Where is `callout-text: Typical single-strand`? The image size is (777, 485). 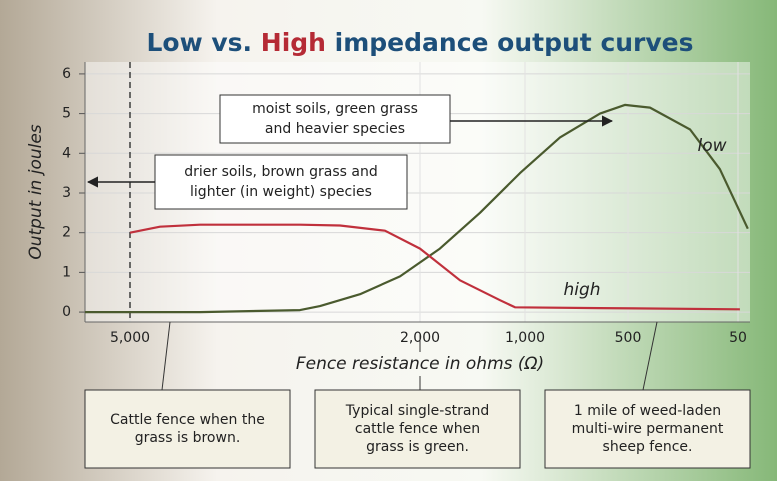
callout-text: Typical single-strand is located at coordinates (417, 411).